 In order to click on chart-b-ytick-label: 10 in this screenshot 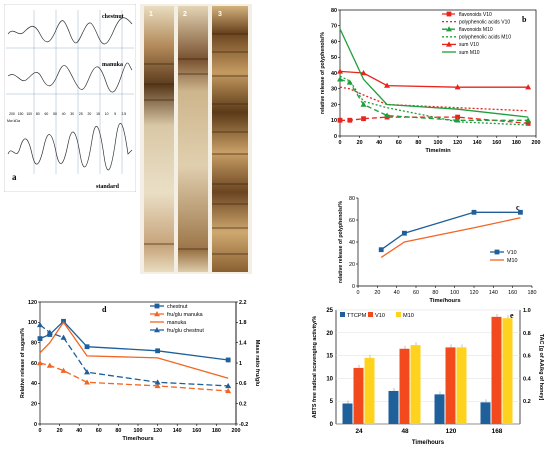, I will do `click(334, 121)`.